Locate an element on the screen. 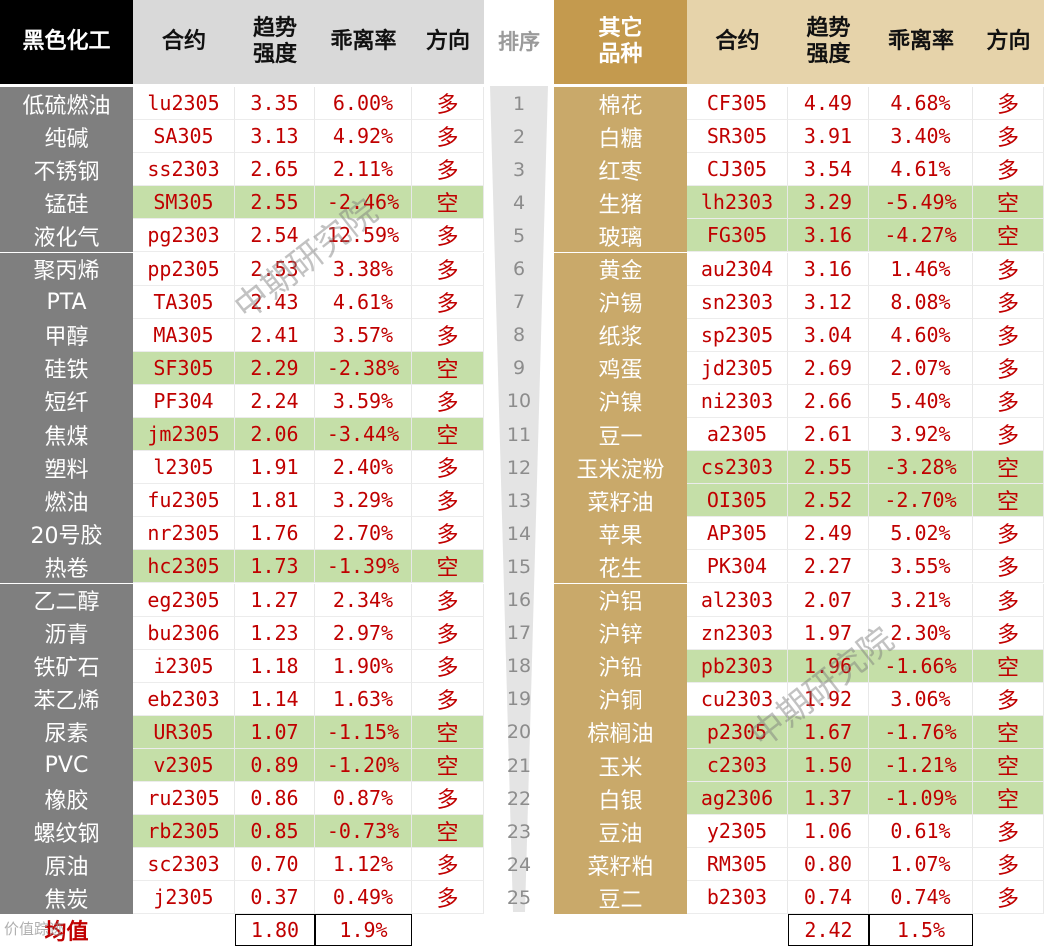 The height and width of the screenshot is (946, 1044). contract-code: TA305 is located at coordinates (184, 302).